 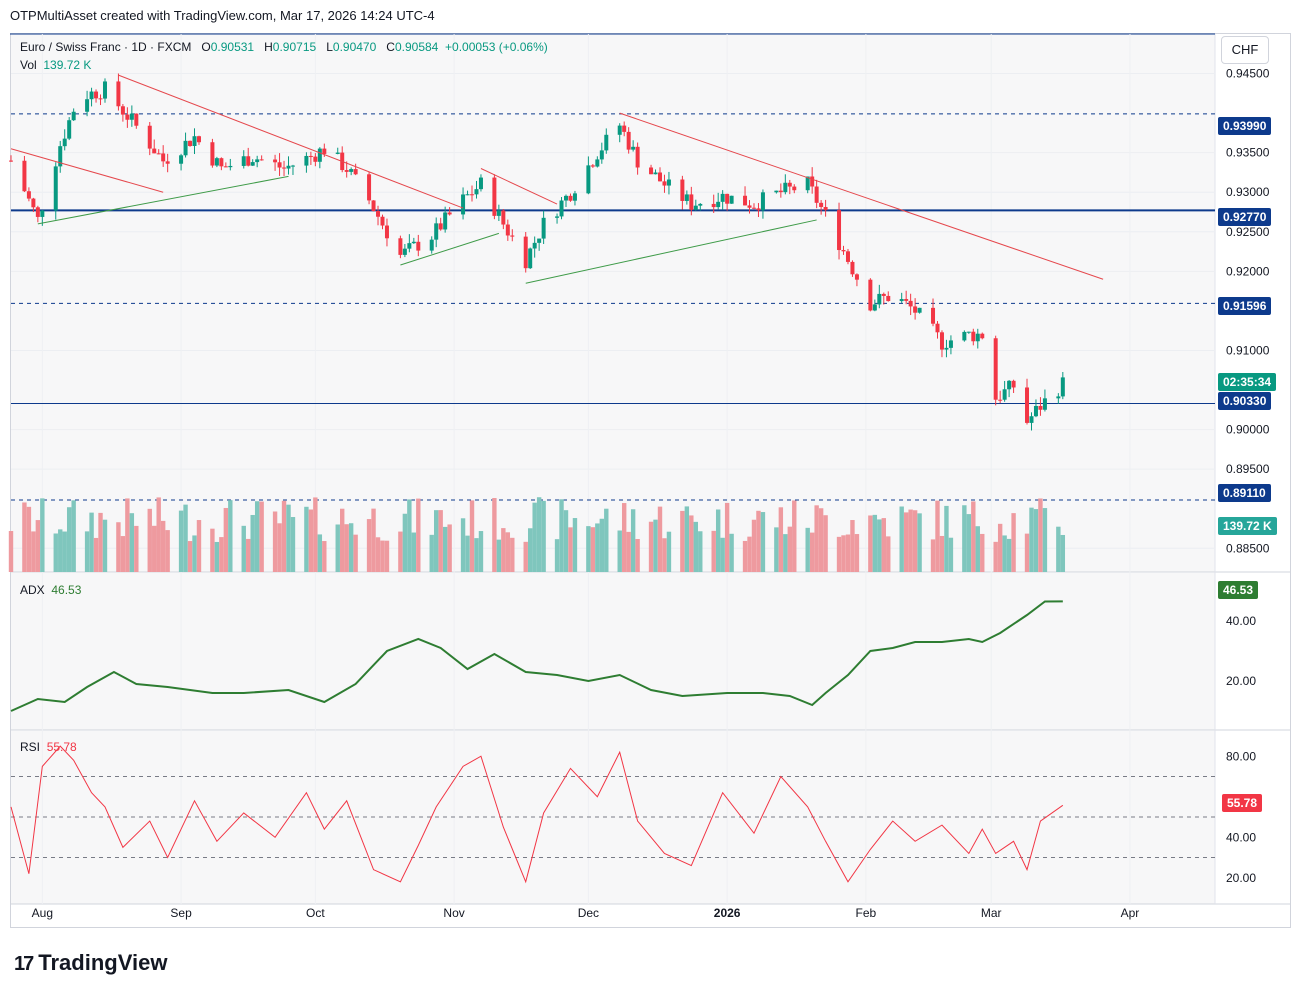 I want to click on close-value: 0.90584, so click(x=416, y=47).